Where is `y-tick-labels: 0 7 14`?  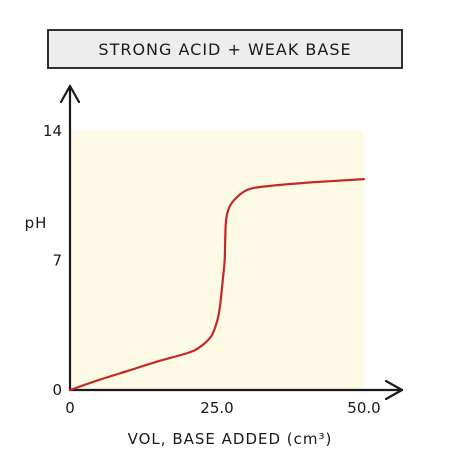
y-tick-labels: 0 7 14 is located at coordinates (52, 260).